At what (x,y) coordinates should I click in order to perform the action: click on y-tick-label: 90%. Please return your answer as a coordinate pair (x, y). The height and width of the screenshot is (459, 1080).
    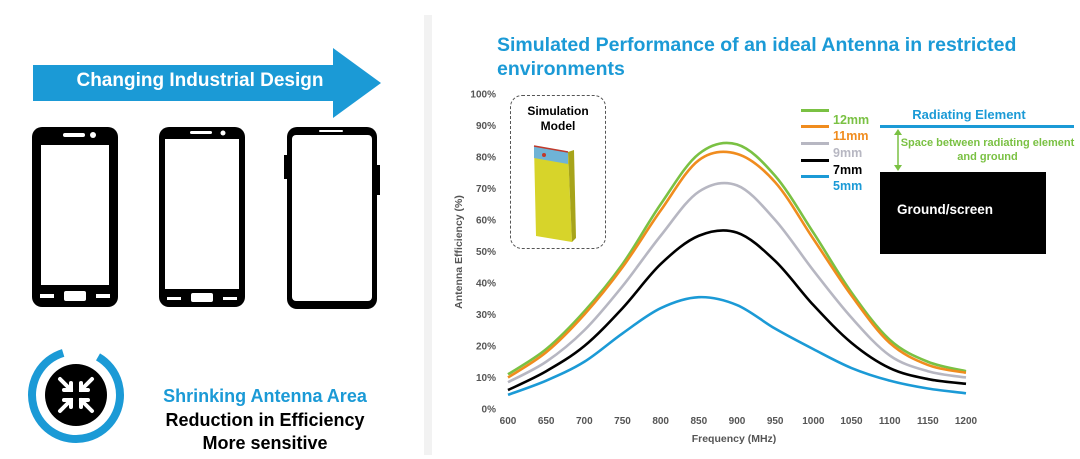
    Looking at the image, I should click on (486, 126).